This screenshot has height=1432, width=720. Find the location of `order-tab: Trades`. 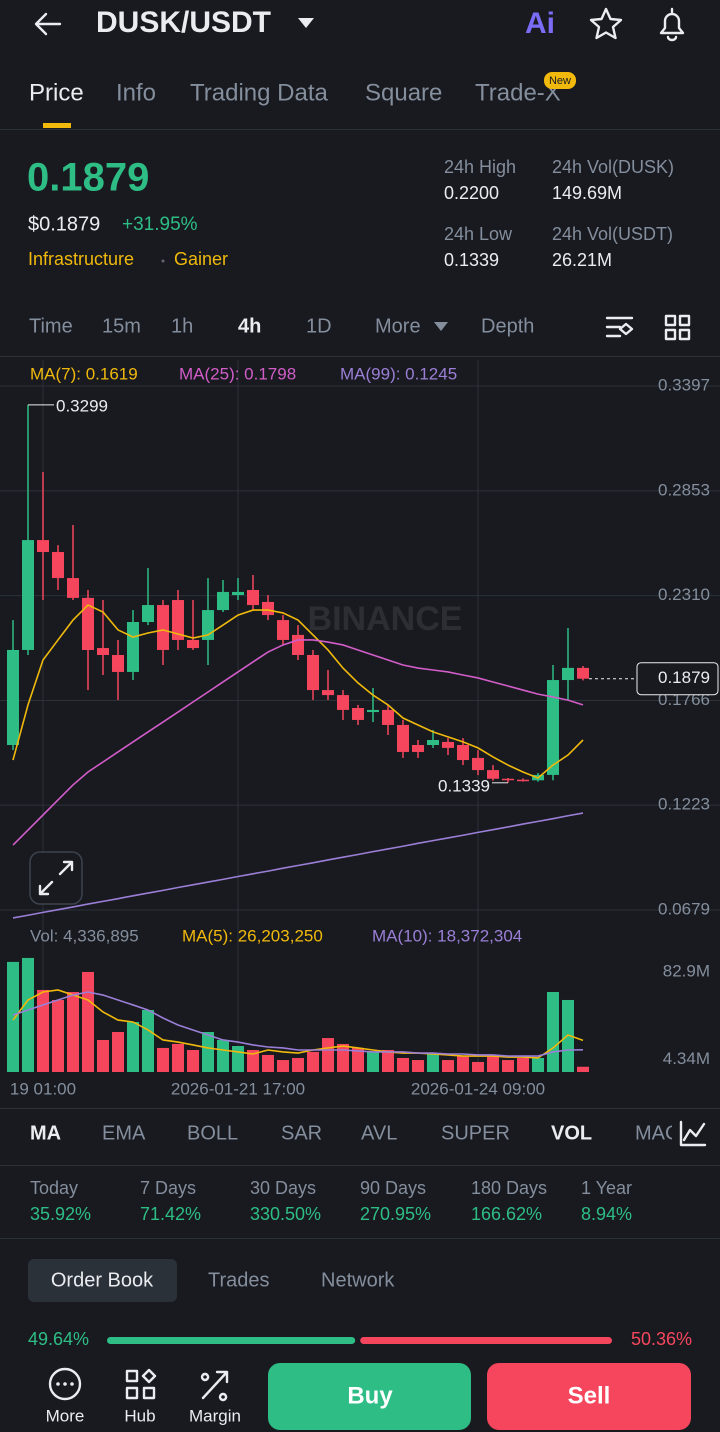

order-tab: Trades is located at coordinates (239, 1280).